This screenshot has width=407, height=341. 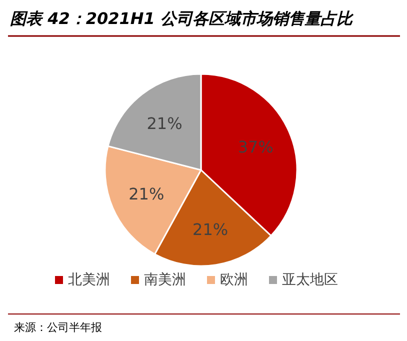 I want to click on title: 图表 42：2021H1 公司各区域市场销售量占比, so click(x=181, y=18).